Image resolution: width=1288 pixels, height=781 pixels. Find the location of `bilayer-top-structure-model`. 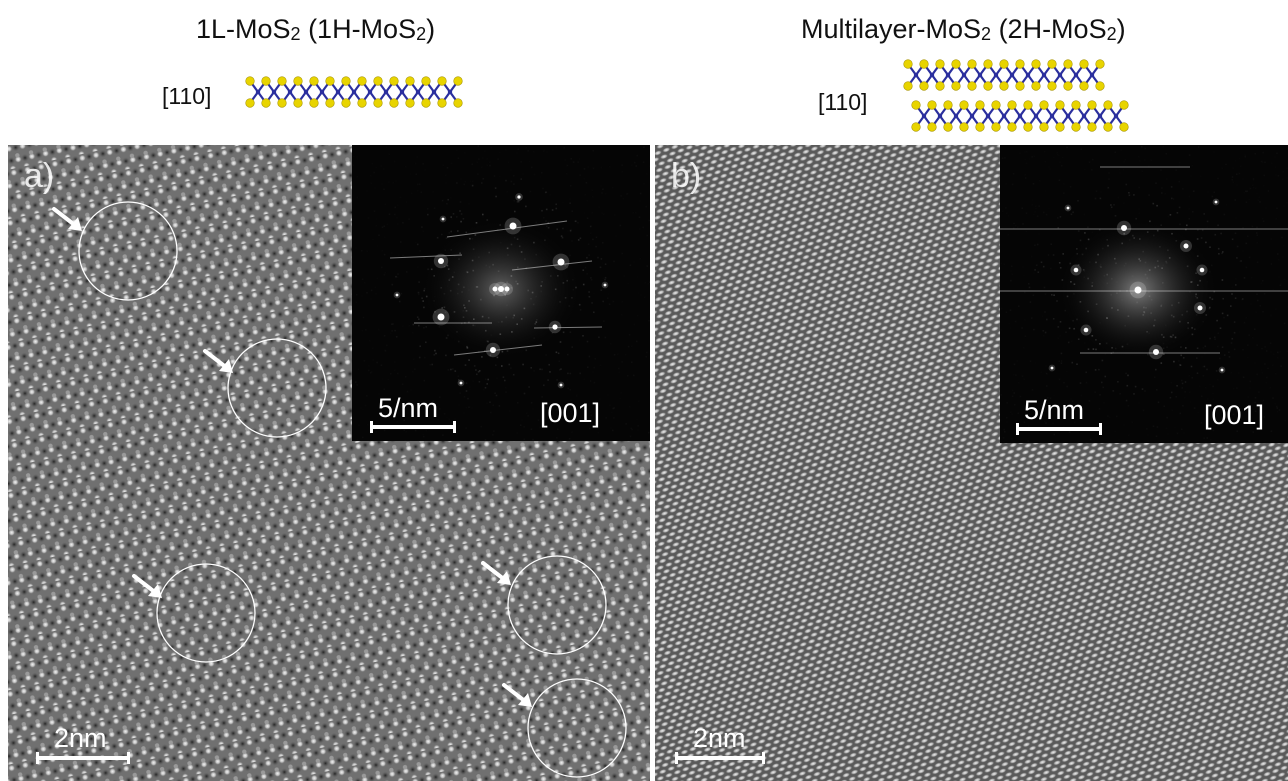

bilayer-top-structure-model is located at coordinates (1004, 75).